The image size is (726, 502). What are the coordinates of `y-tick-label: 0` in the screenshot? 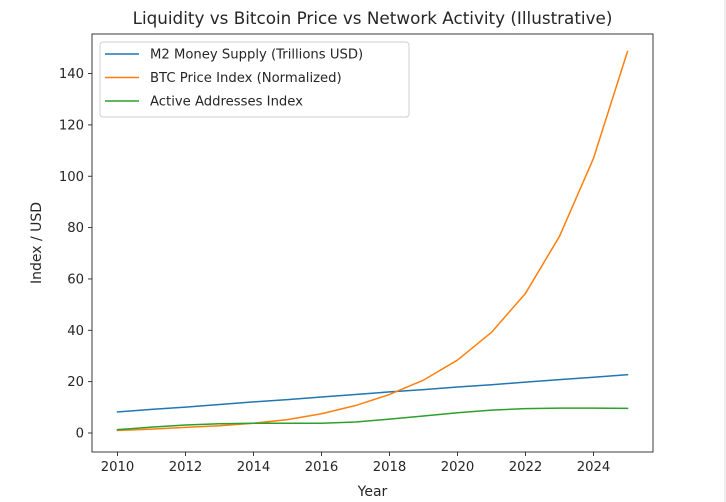 It's located at (80, 434).